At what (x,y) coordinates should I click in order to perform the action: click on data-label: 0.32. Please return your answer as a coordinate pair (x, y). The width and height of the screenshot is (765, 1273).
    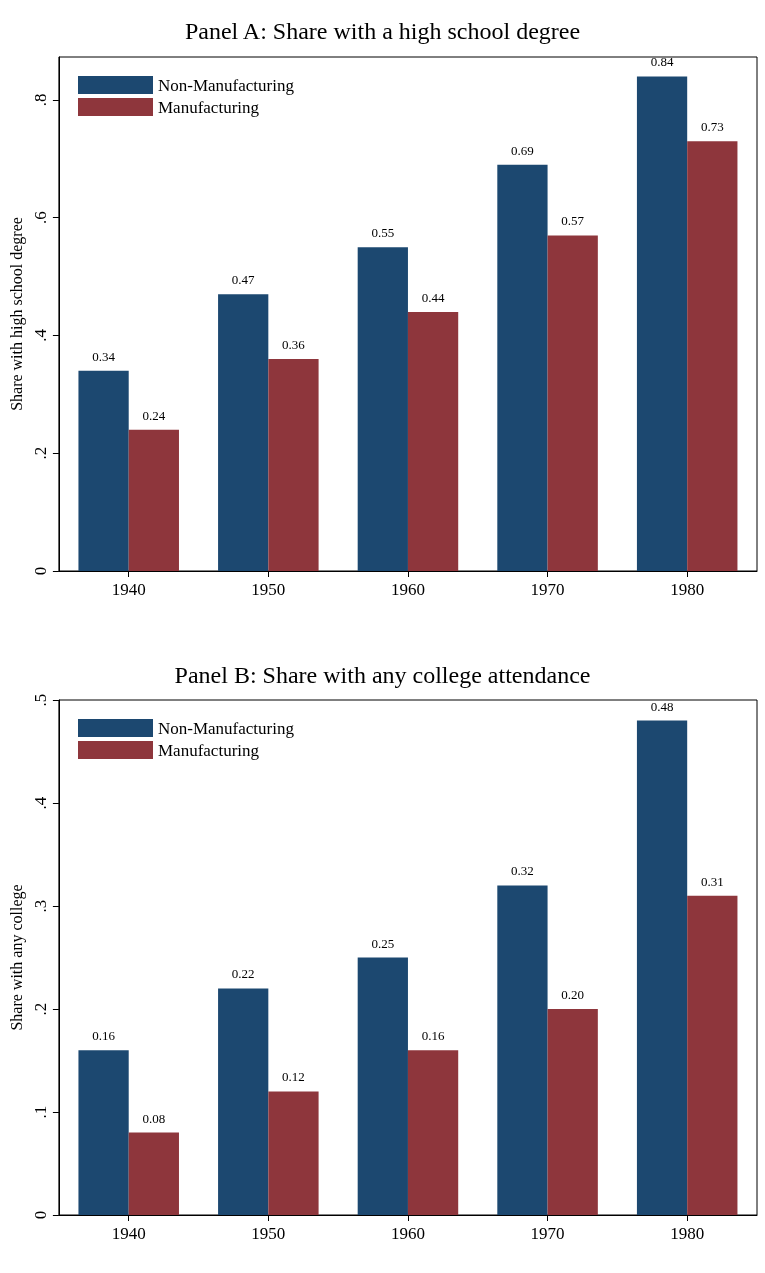
    Looking at the image, I should click on (522, 871).